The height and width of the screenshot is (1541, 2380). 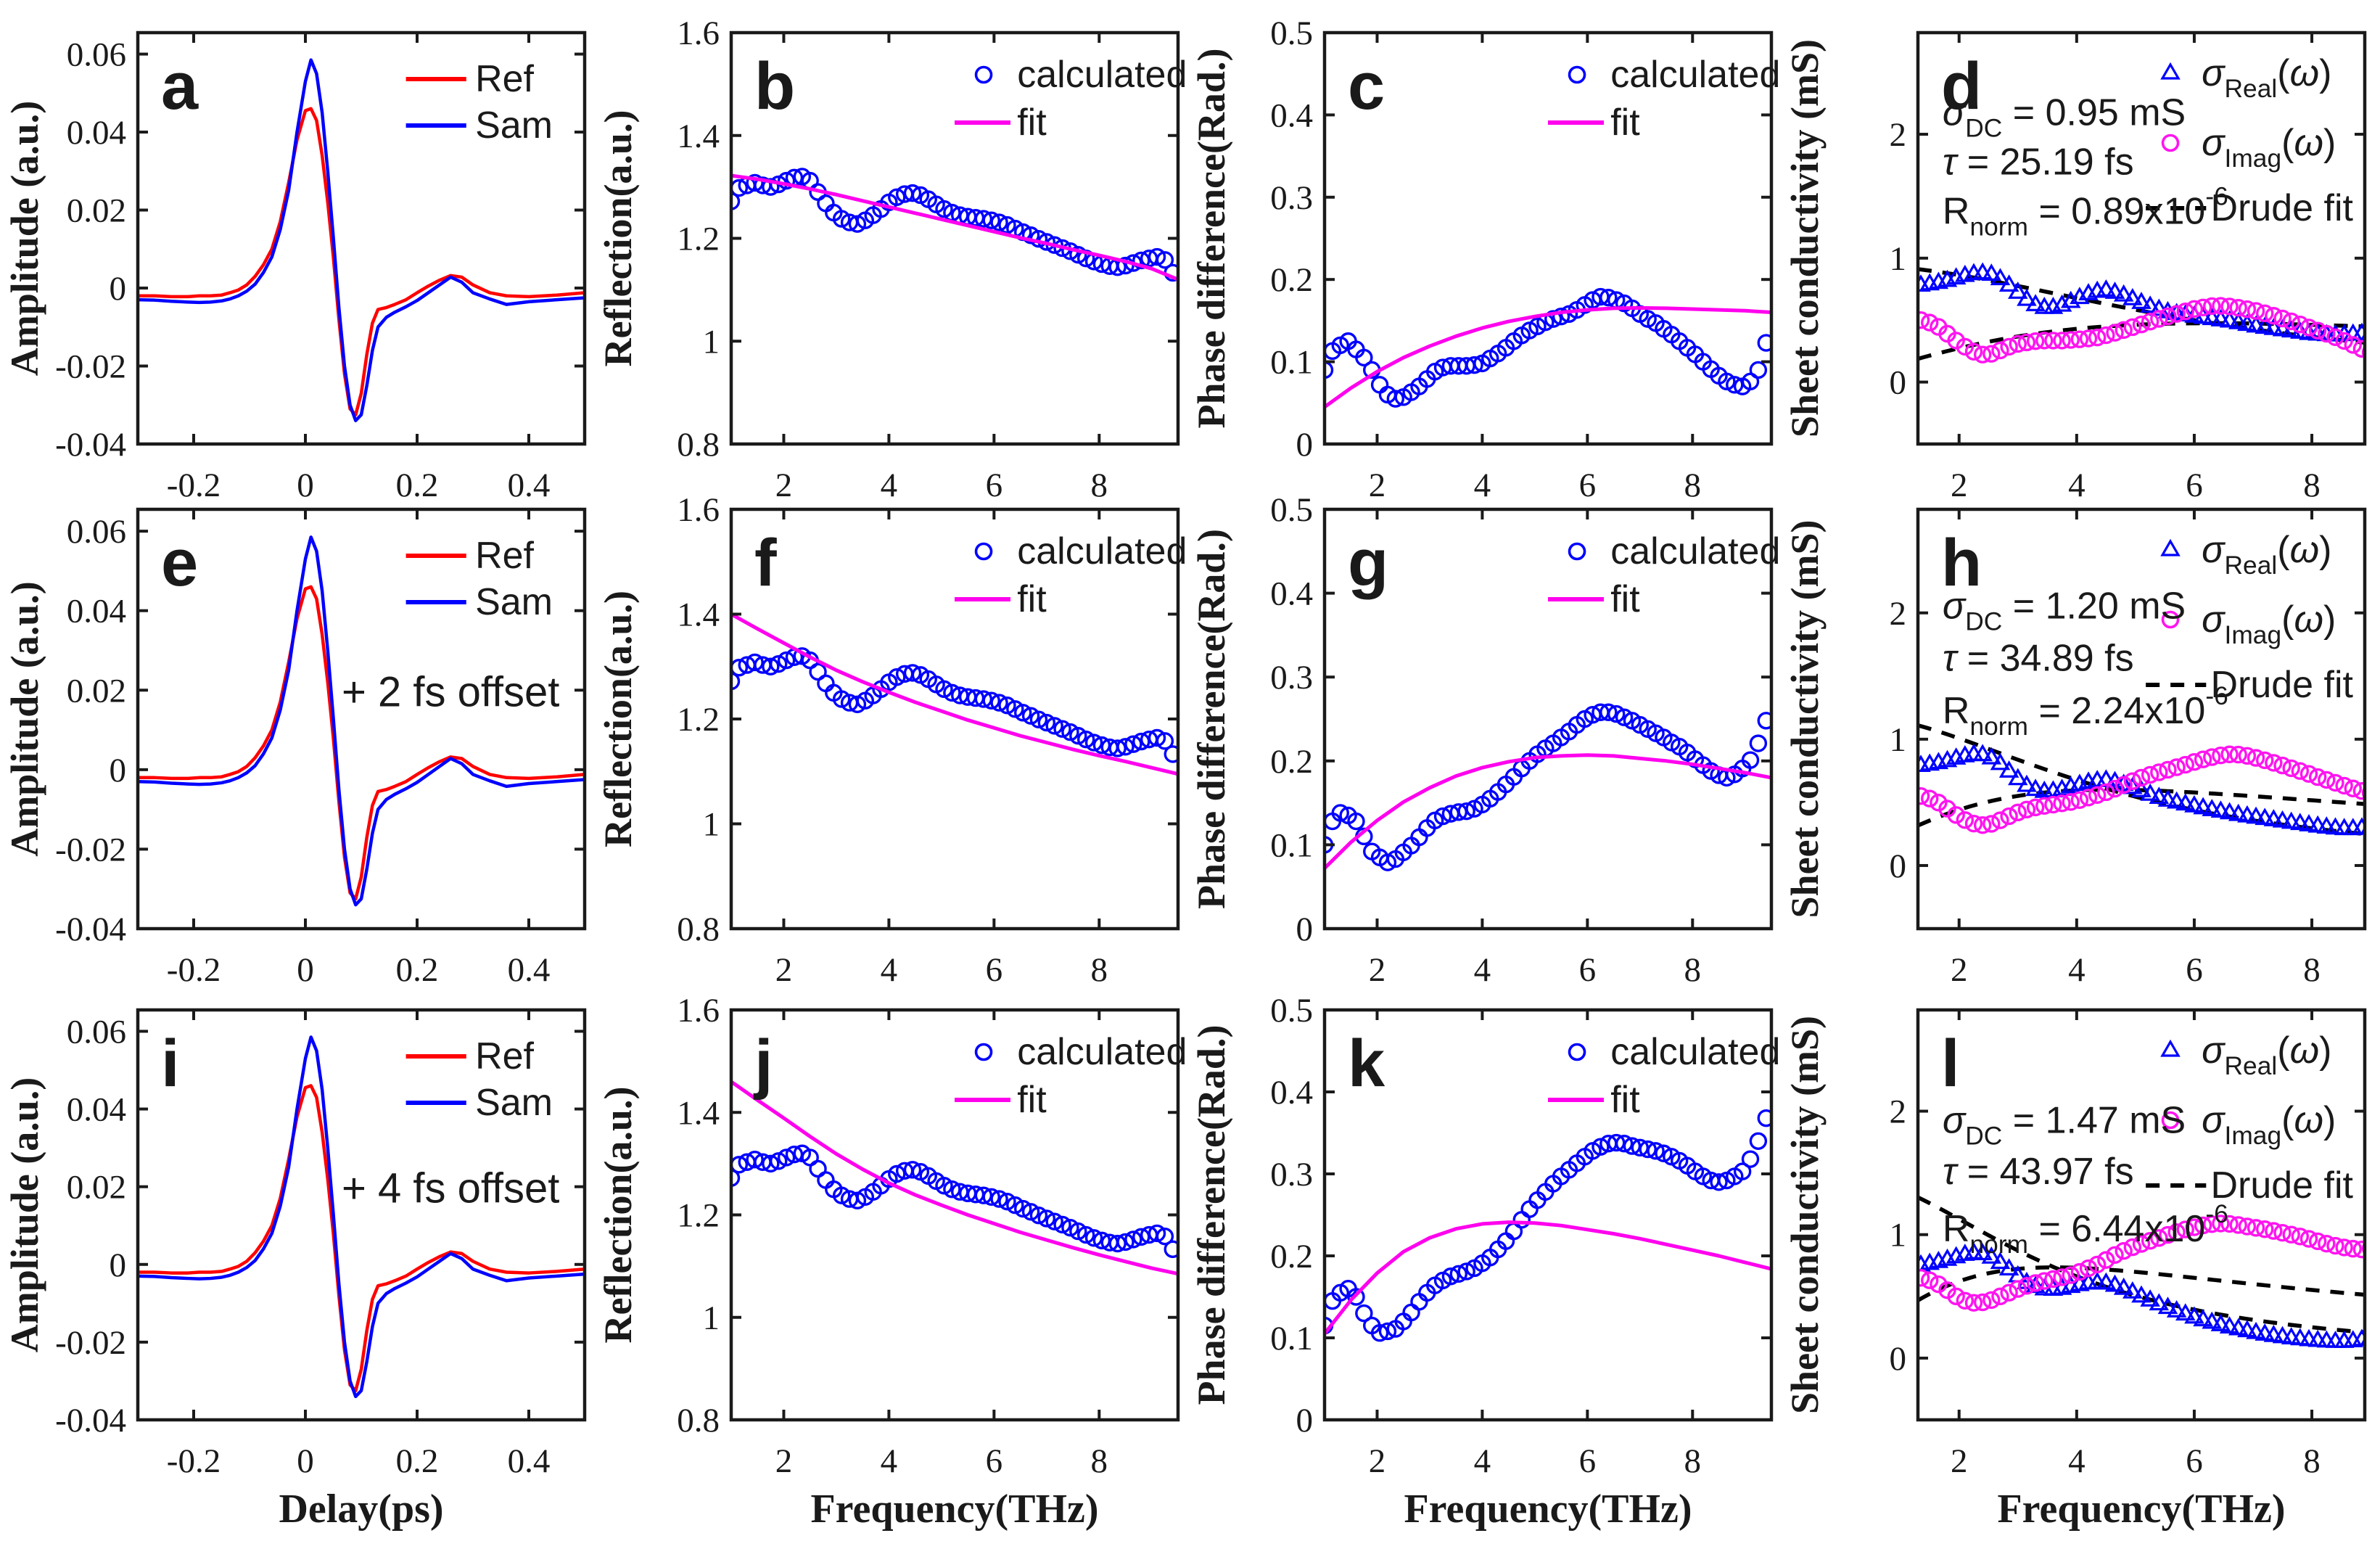 I want to click on legend-label: Sam, so click(x=514, y=602).